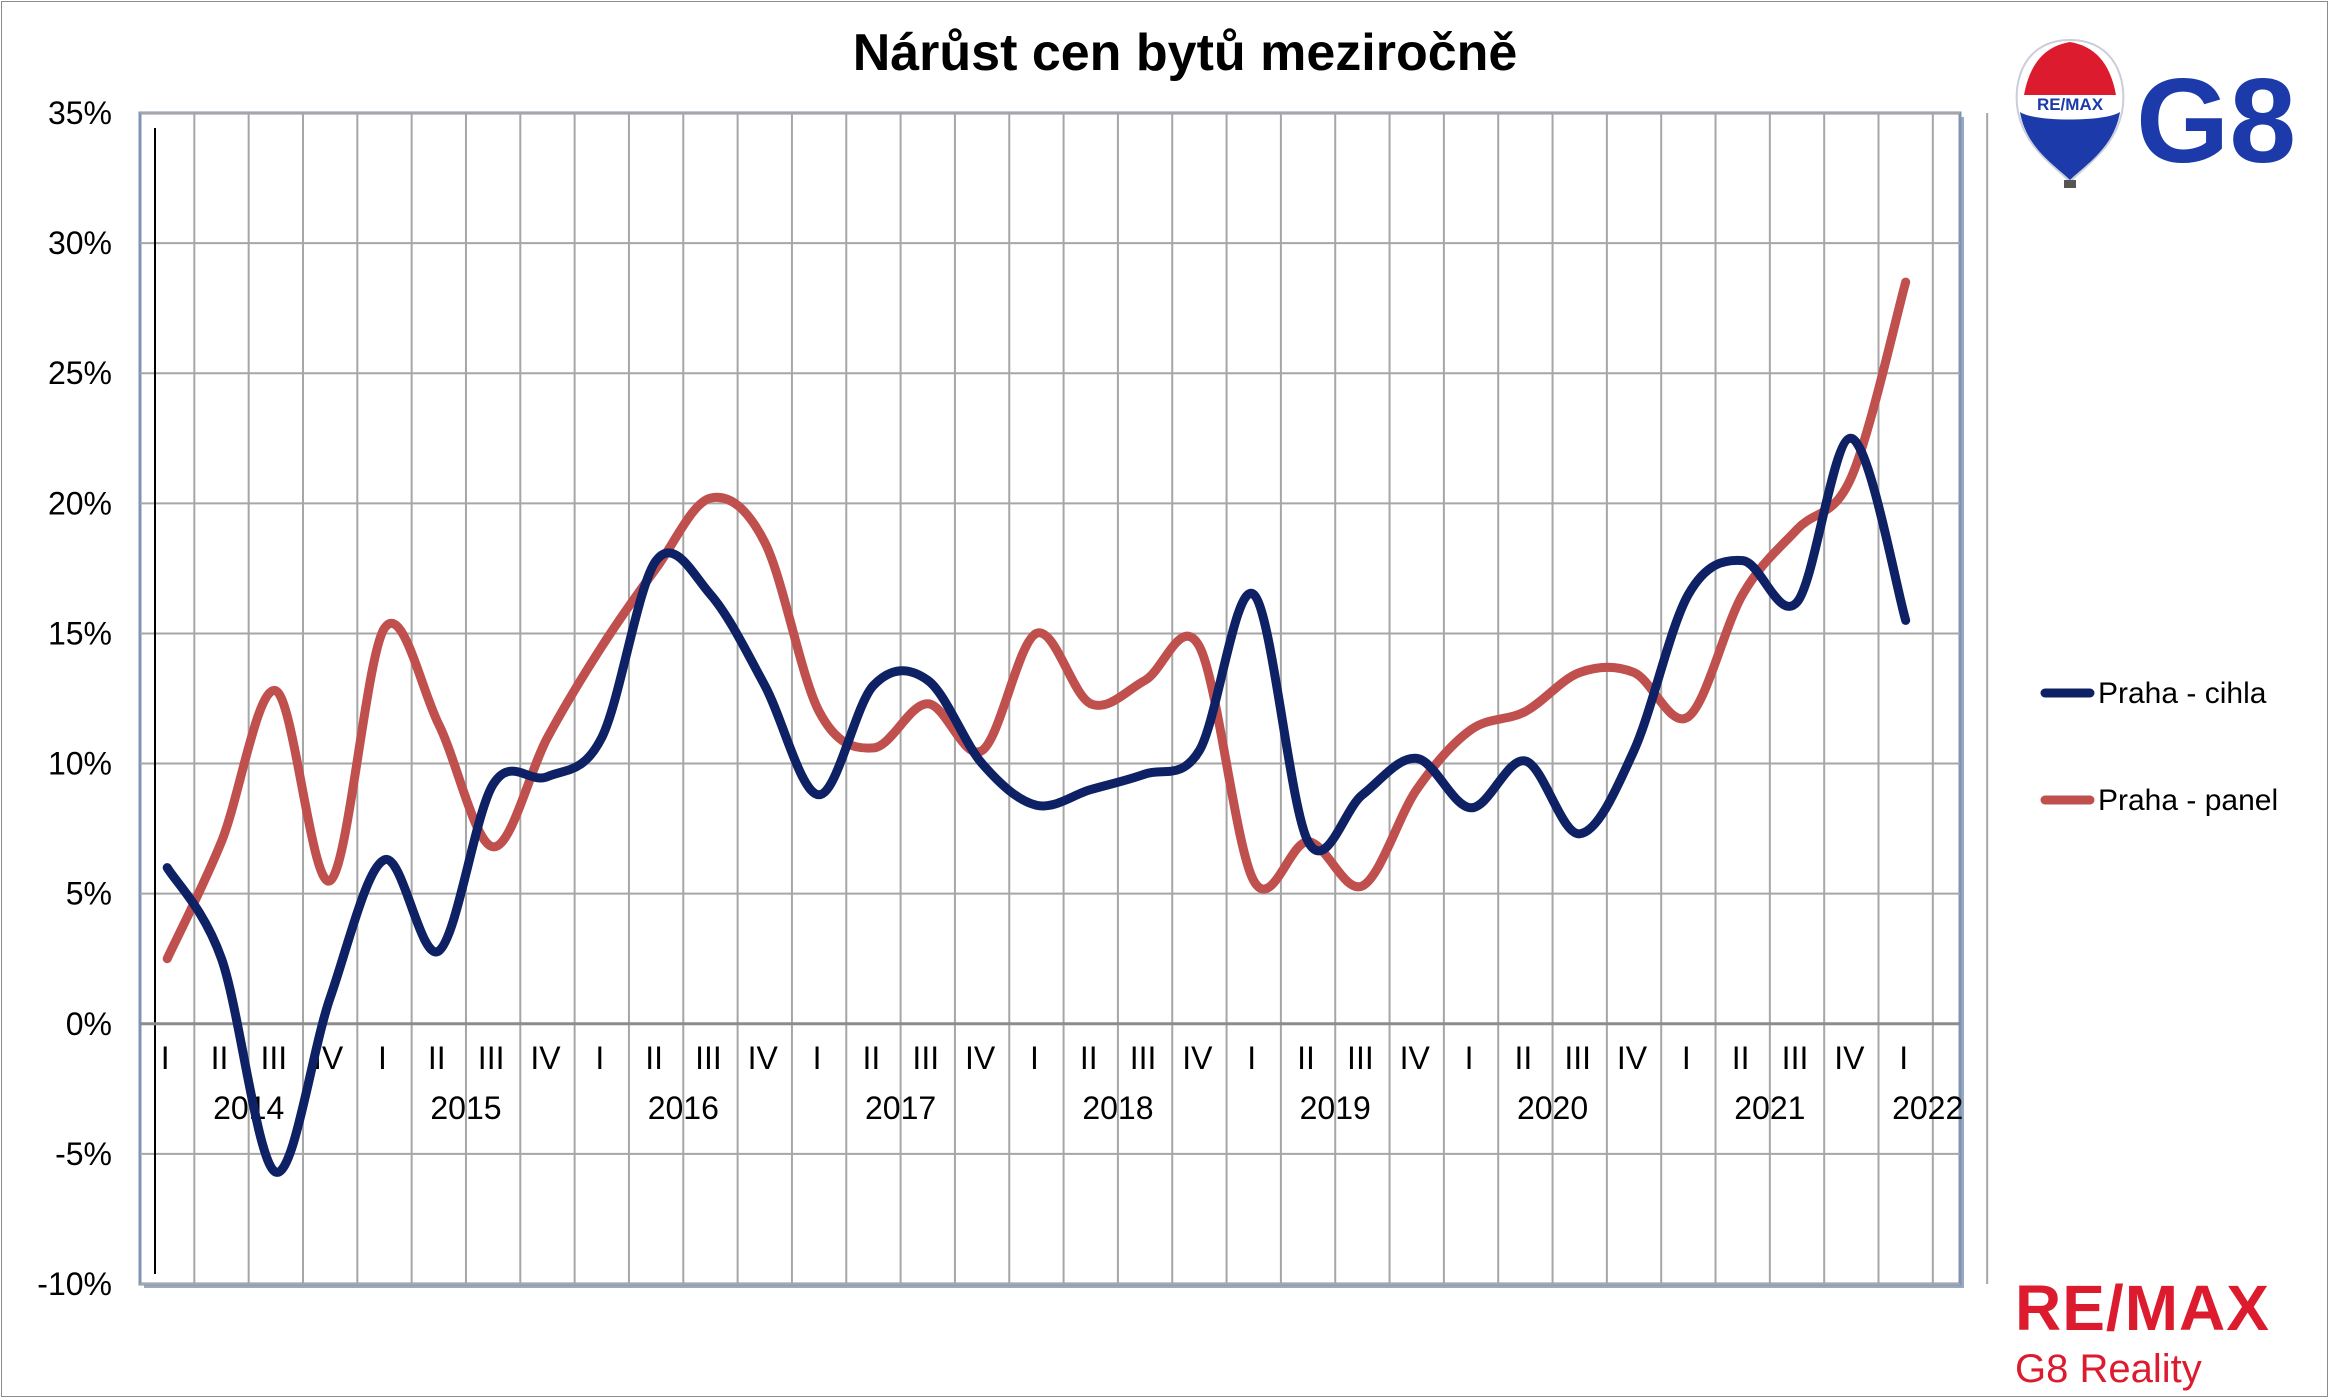 This screenshot has width=2331, height=1400. I want to click on remax-g8-logo: RE/MAX G8, so click(2155, 113).